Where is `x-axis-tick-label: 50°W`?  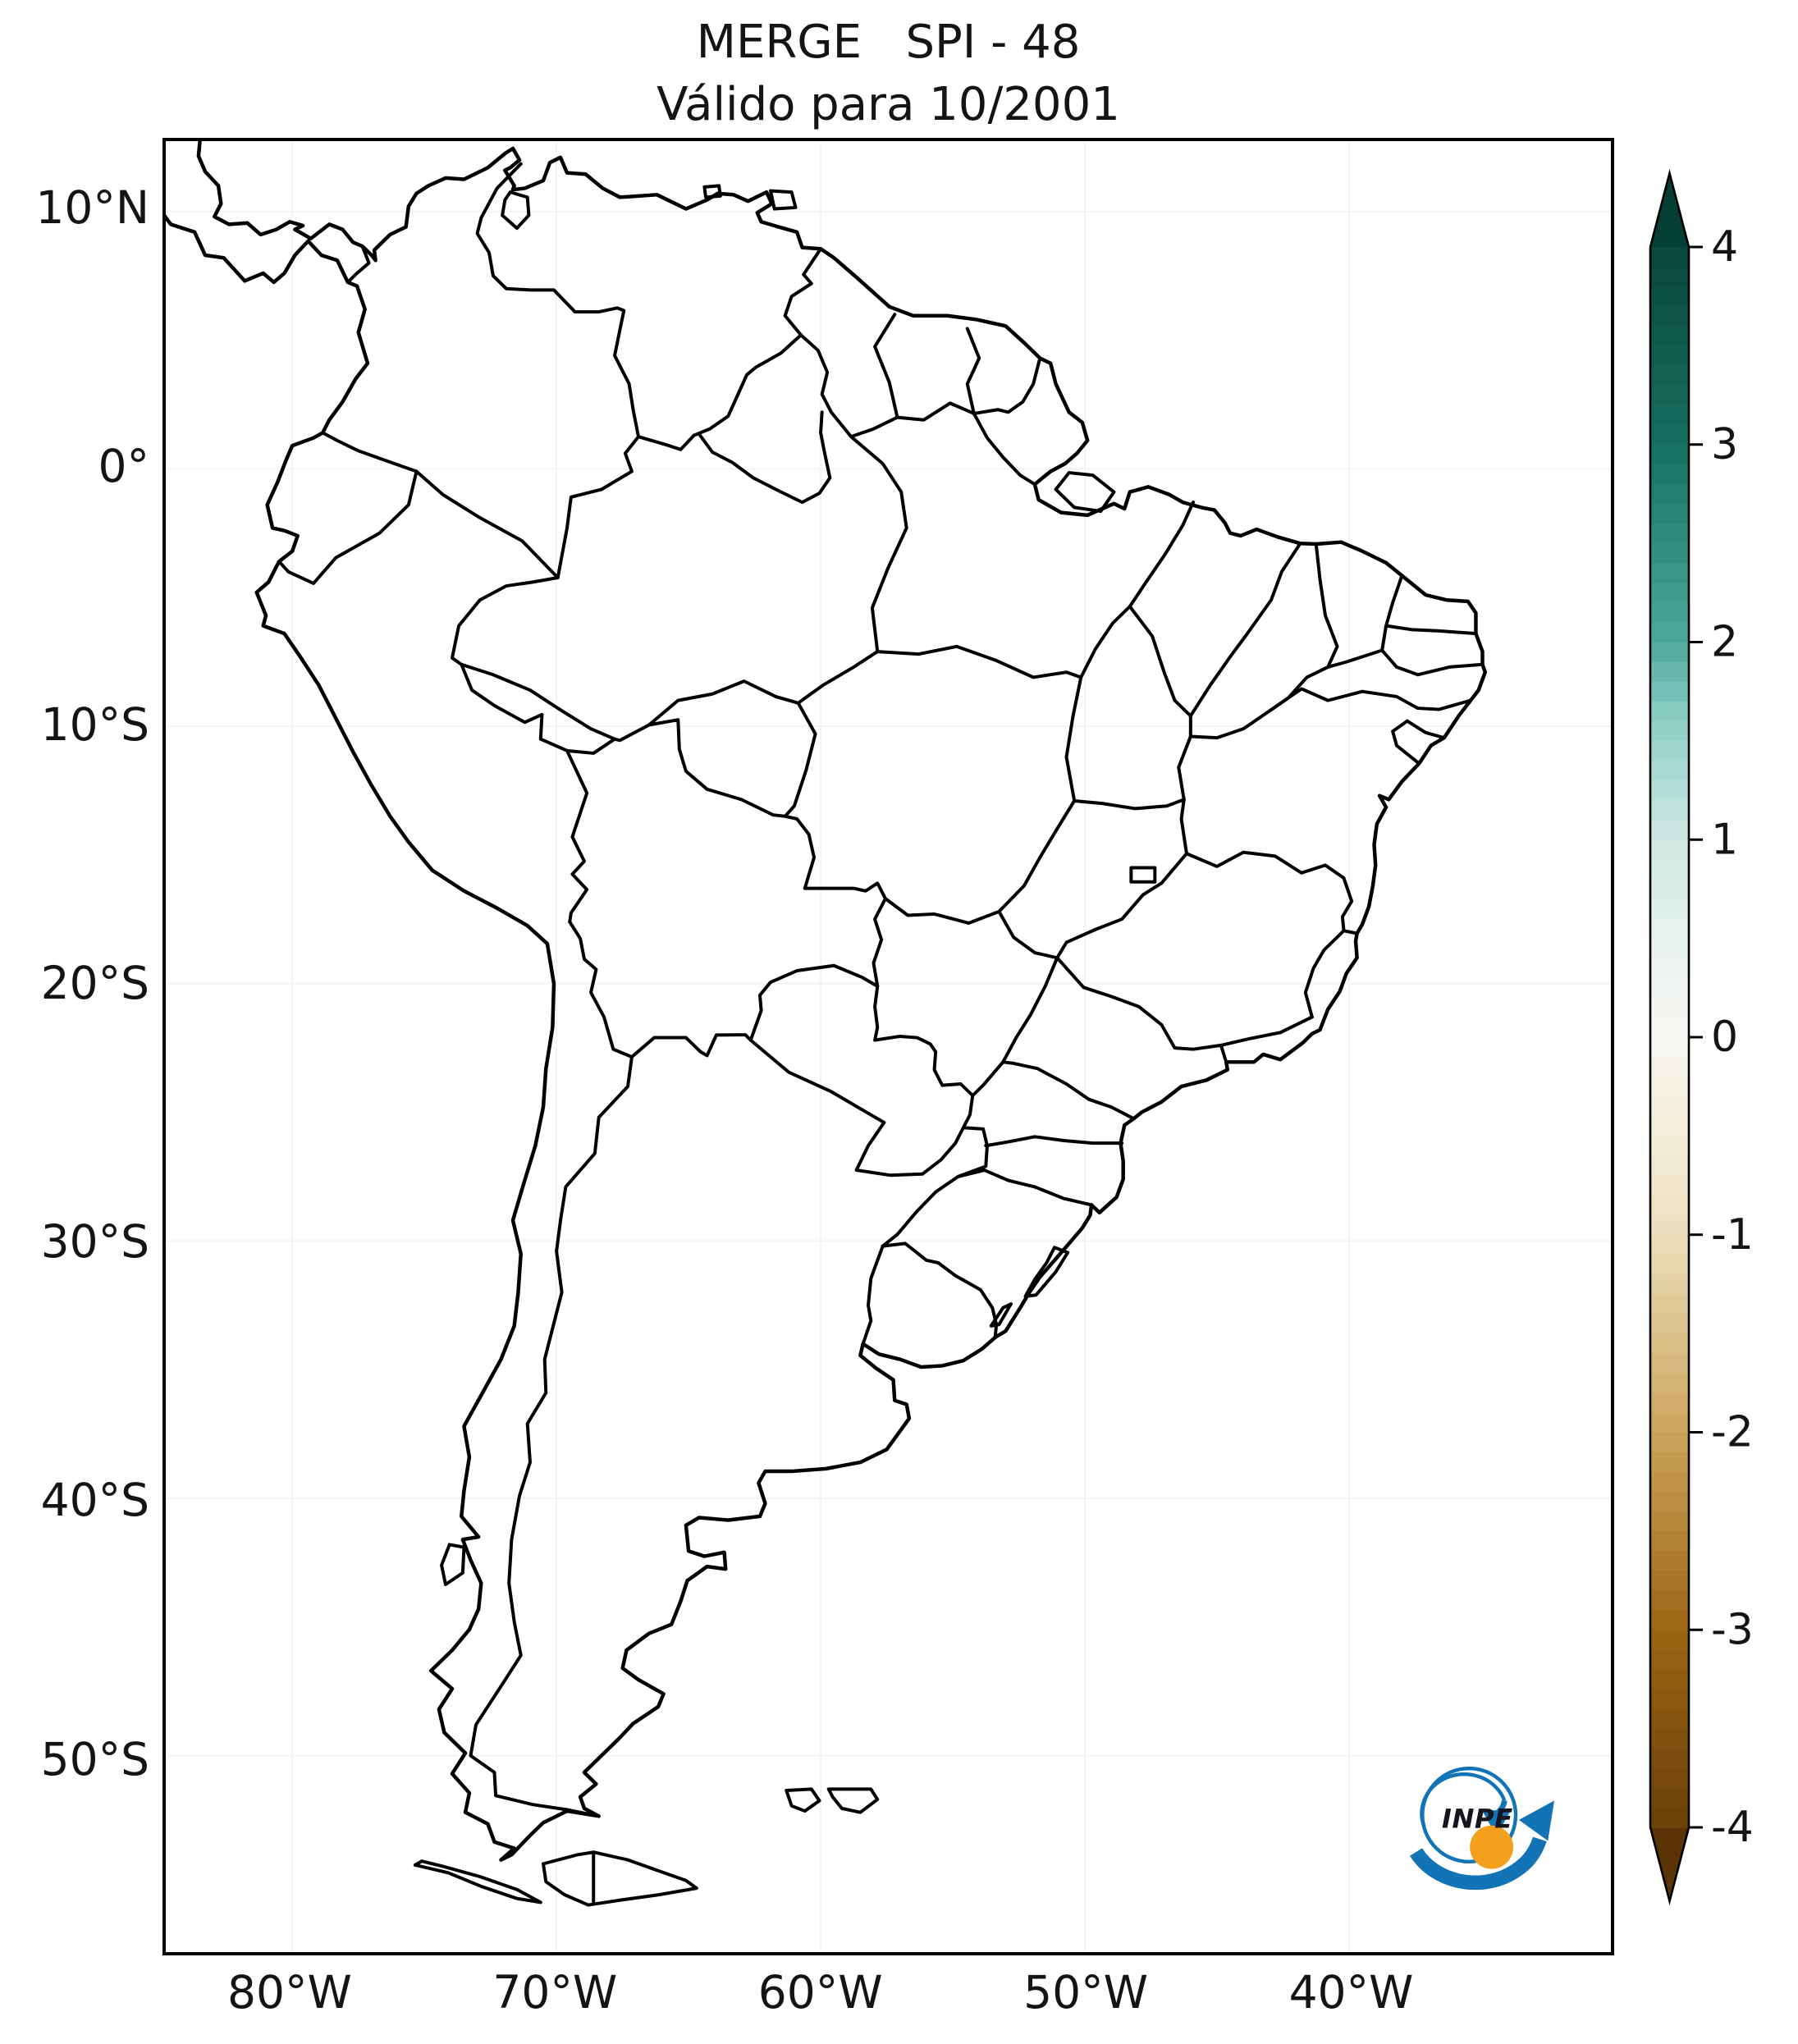 x-axis-tick-label: 50°W is located at coordinates (1086, 1993).